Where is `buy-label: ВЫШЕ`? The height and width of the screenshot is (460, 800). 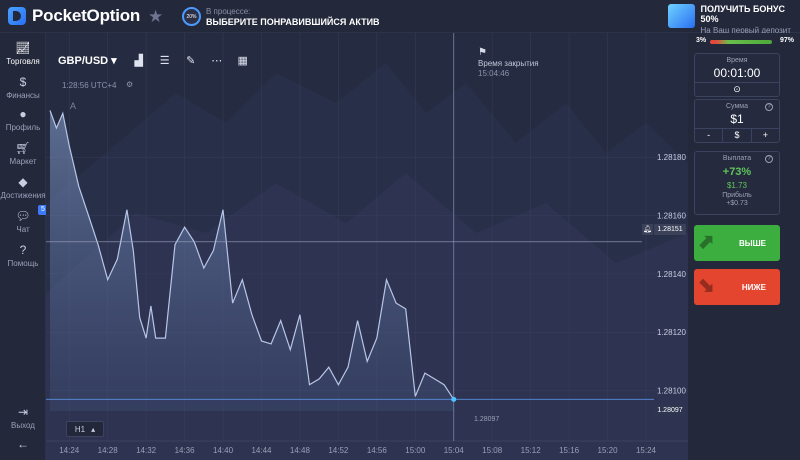 buy-label: ВЫШЕ is located at coordinates (752, 243).